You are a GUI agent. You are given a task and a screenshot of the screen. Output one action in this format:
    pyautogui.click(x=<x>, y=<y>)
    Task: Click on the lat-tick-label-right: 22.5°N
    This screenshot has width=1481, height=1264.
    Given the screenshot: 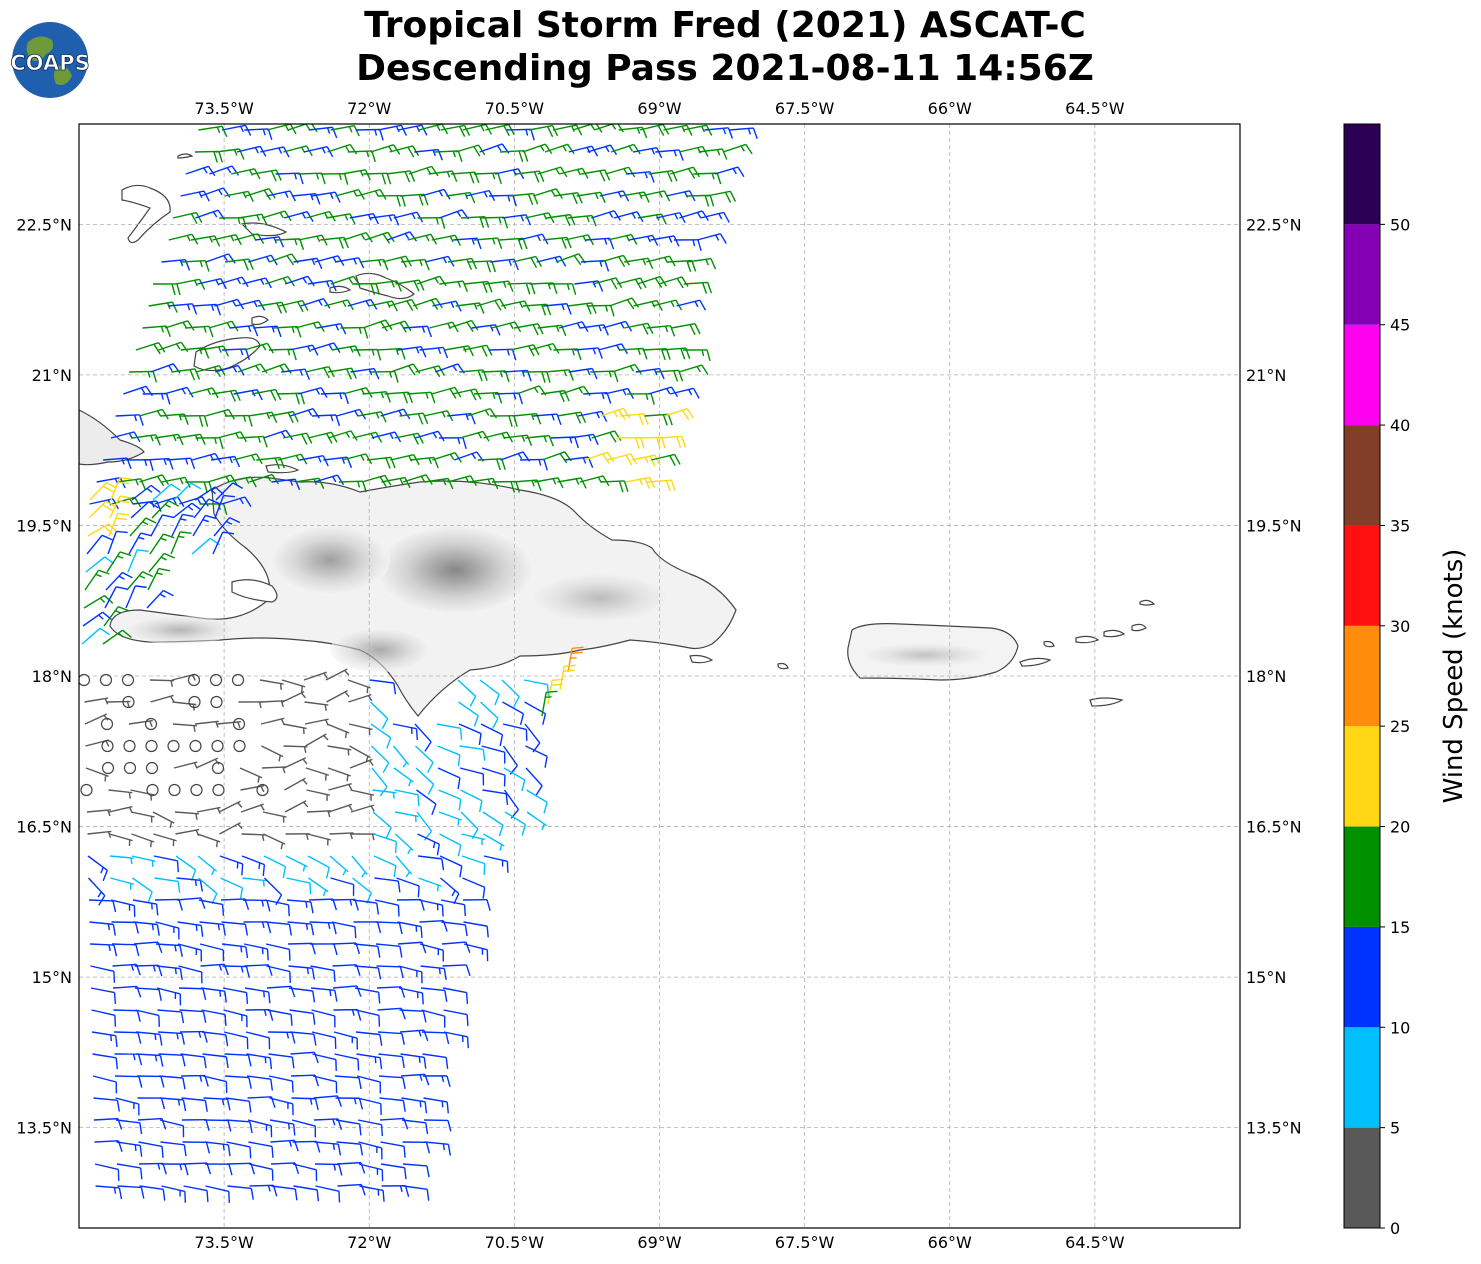 What is the action you would take?
    pyautogui.click(x=1274, y=224)
    